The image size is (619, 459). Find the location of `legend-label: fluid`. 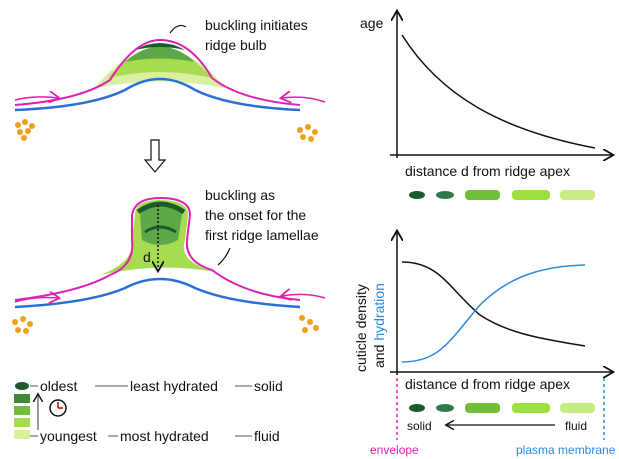

legend-label: fluid is located at coordinates (267, 436).